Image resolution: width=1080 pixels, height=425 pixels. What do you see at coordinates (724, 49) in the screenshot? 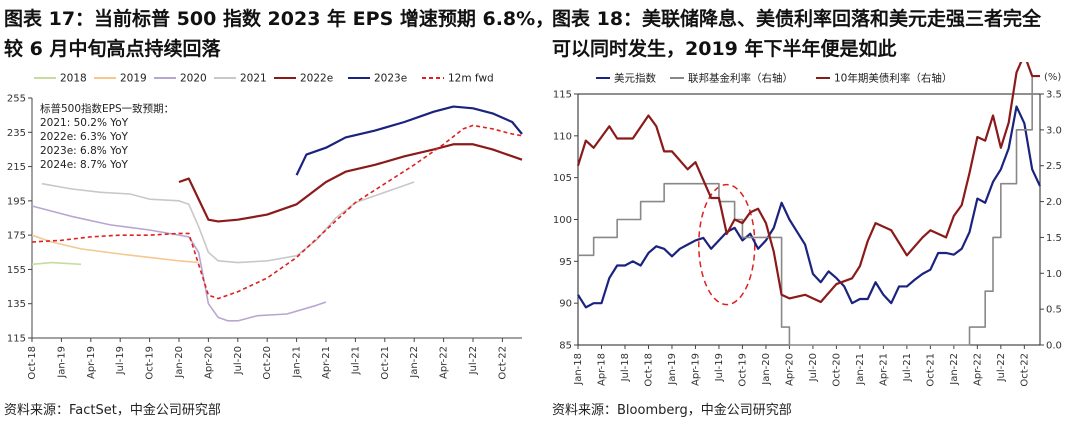
I see `right-title-line2: 可以同时发生，2019 年下半年便是如此` at bounding box center [724, 49].